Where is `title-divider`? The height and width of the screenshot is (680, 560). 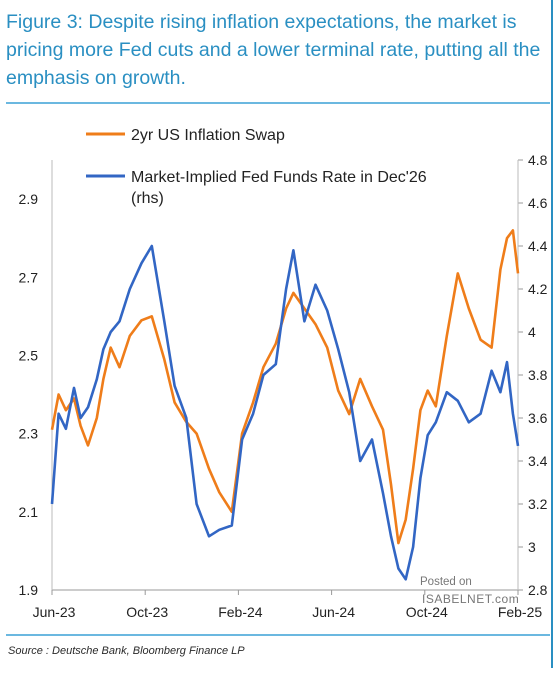 title-divider is located at coordinates (278, 103).